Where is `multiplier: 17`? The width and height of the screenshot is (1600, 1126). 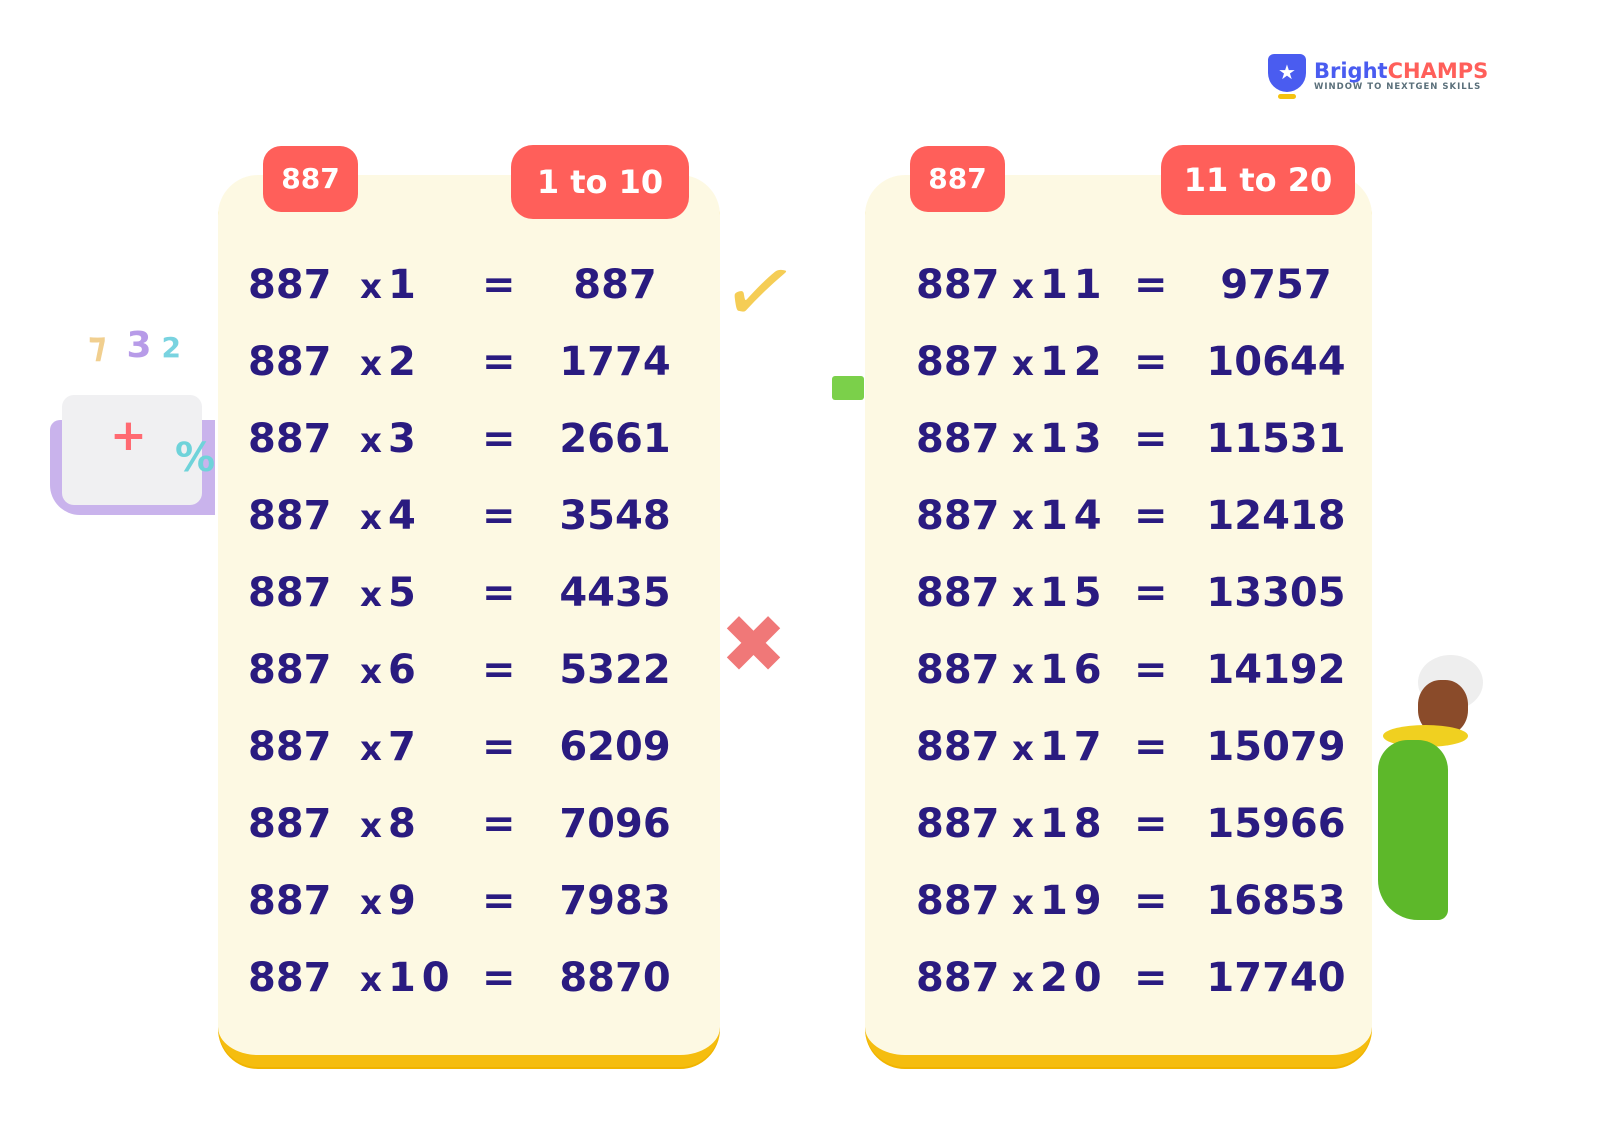
multiplier: 17 is located at coordinates (1073, 747).